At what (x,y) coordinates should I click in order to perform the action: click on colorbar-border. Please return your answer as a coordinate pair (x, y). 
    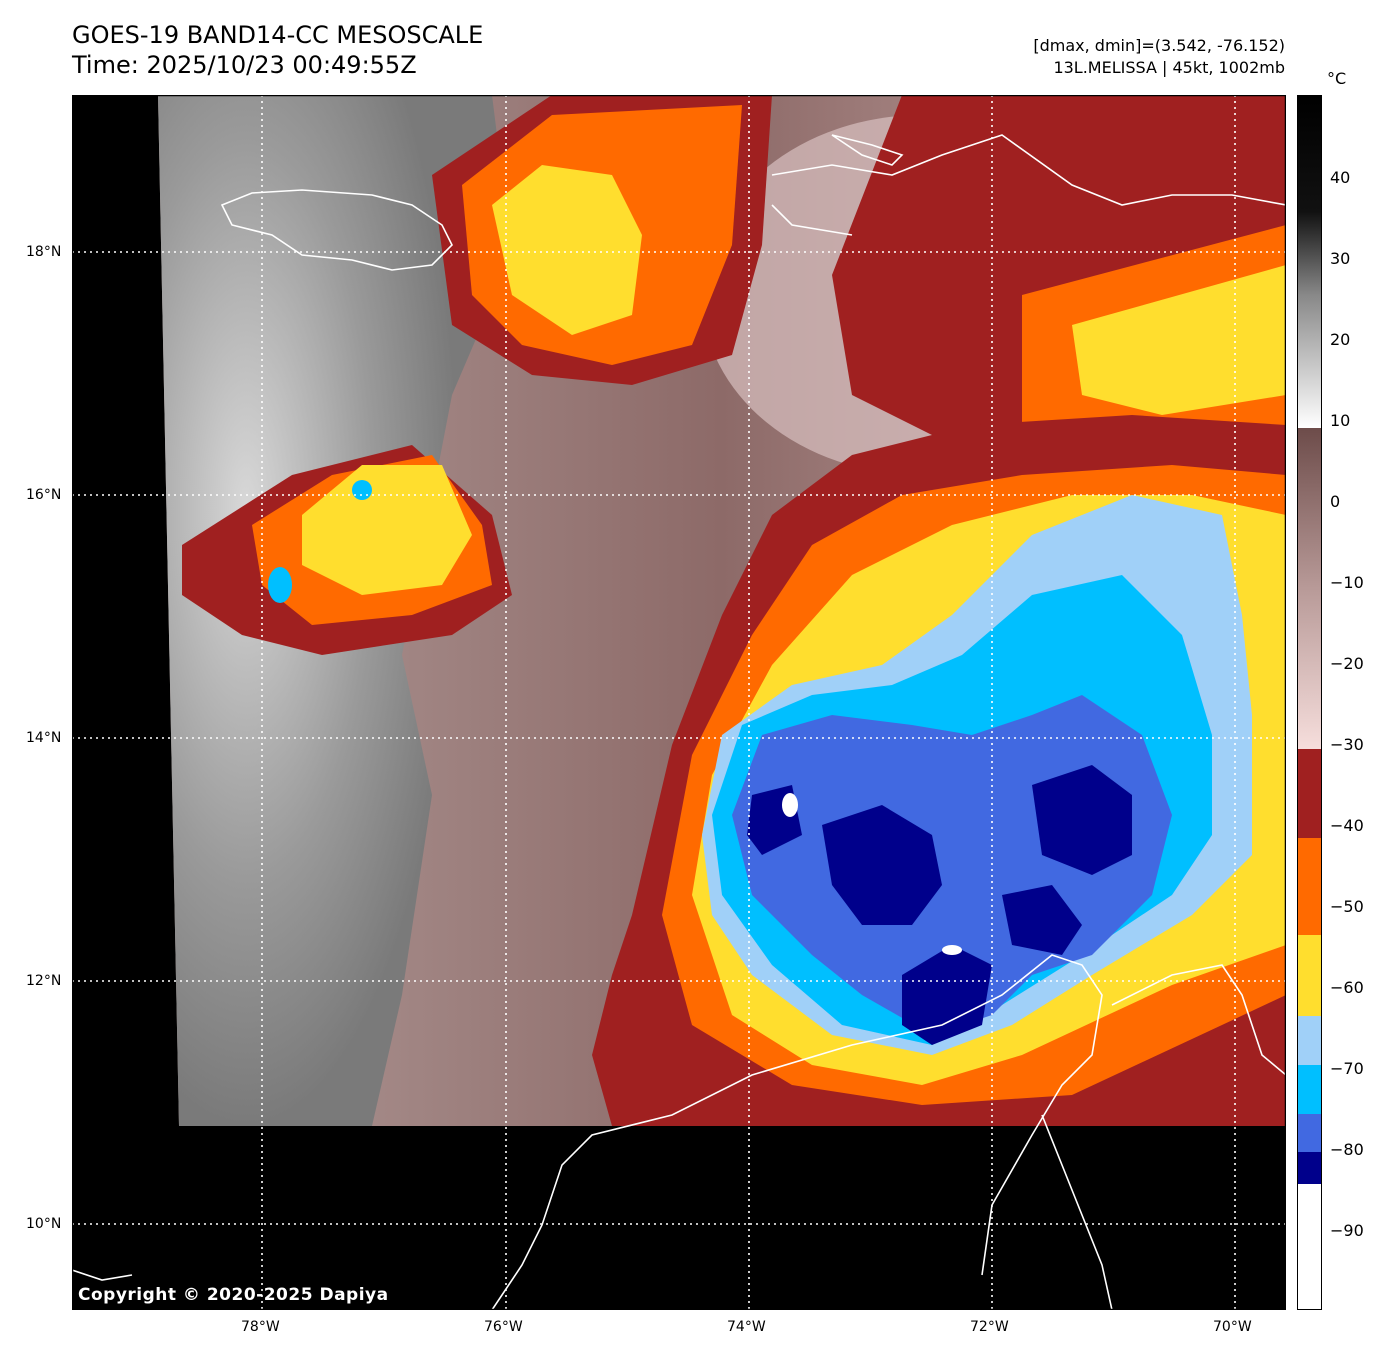
    Looking at the image, I should click on (1309, 702).